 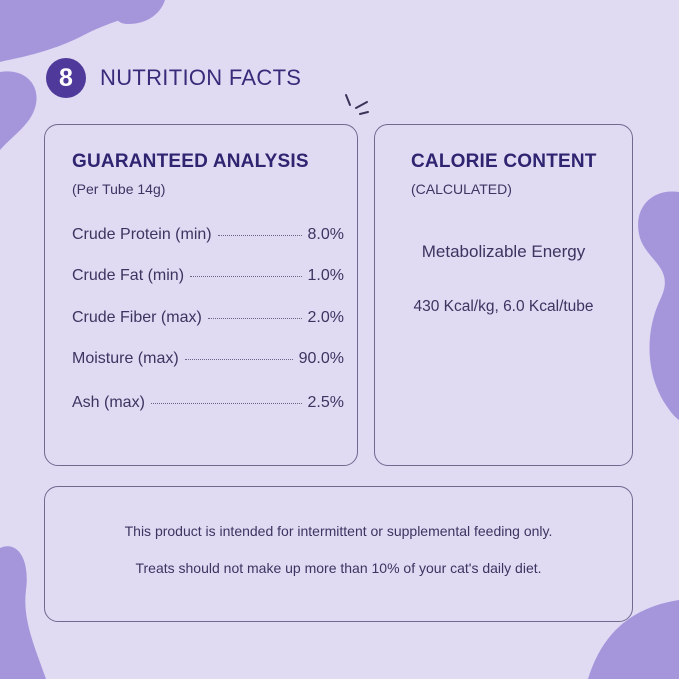 I want to click on nutrient-value: 2.5%, so click(x=325, y=402).